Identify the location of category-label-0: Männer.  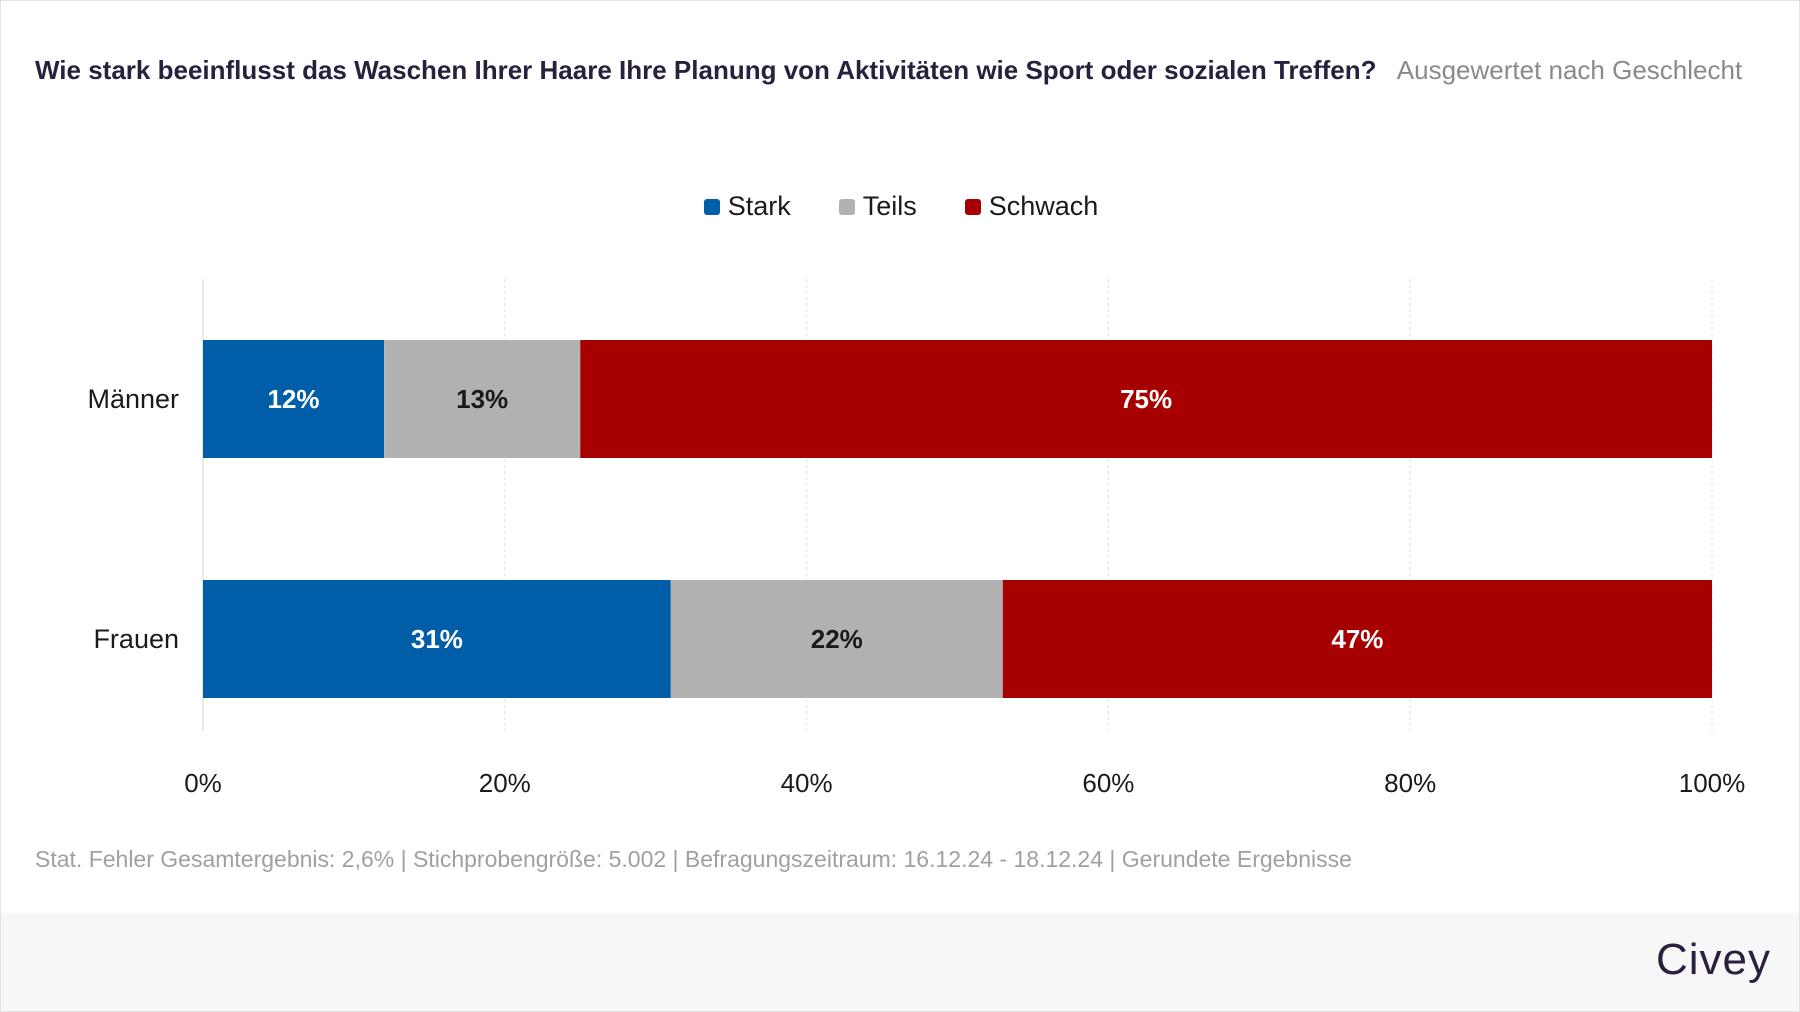
(133, 399).